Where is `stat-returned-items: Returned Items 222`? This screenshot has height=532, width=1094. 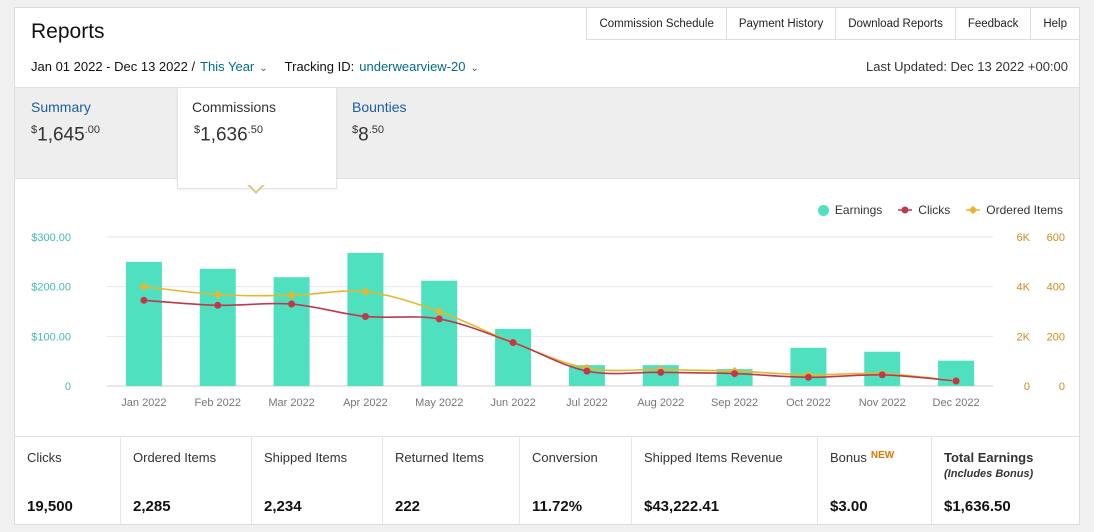
stat-returned-items: Returned Items 222 is located at coordinates (451, 481).